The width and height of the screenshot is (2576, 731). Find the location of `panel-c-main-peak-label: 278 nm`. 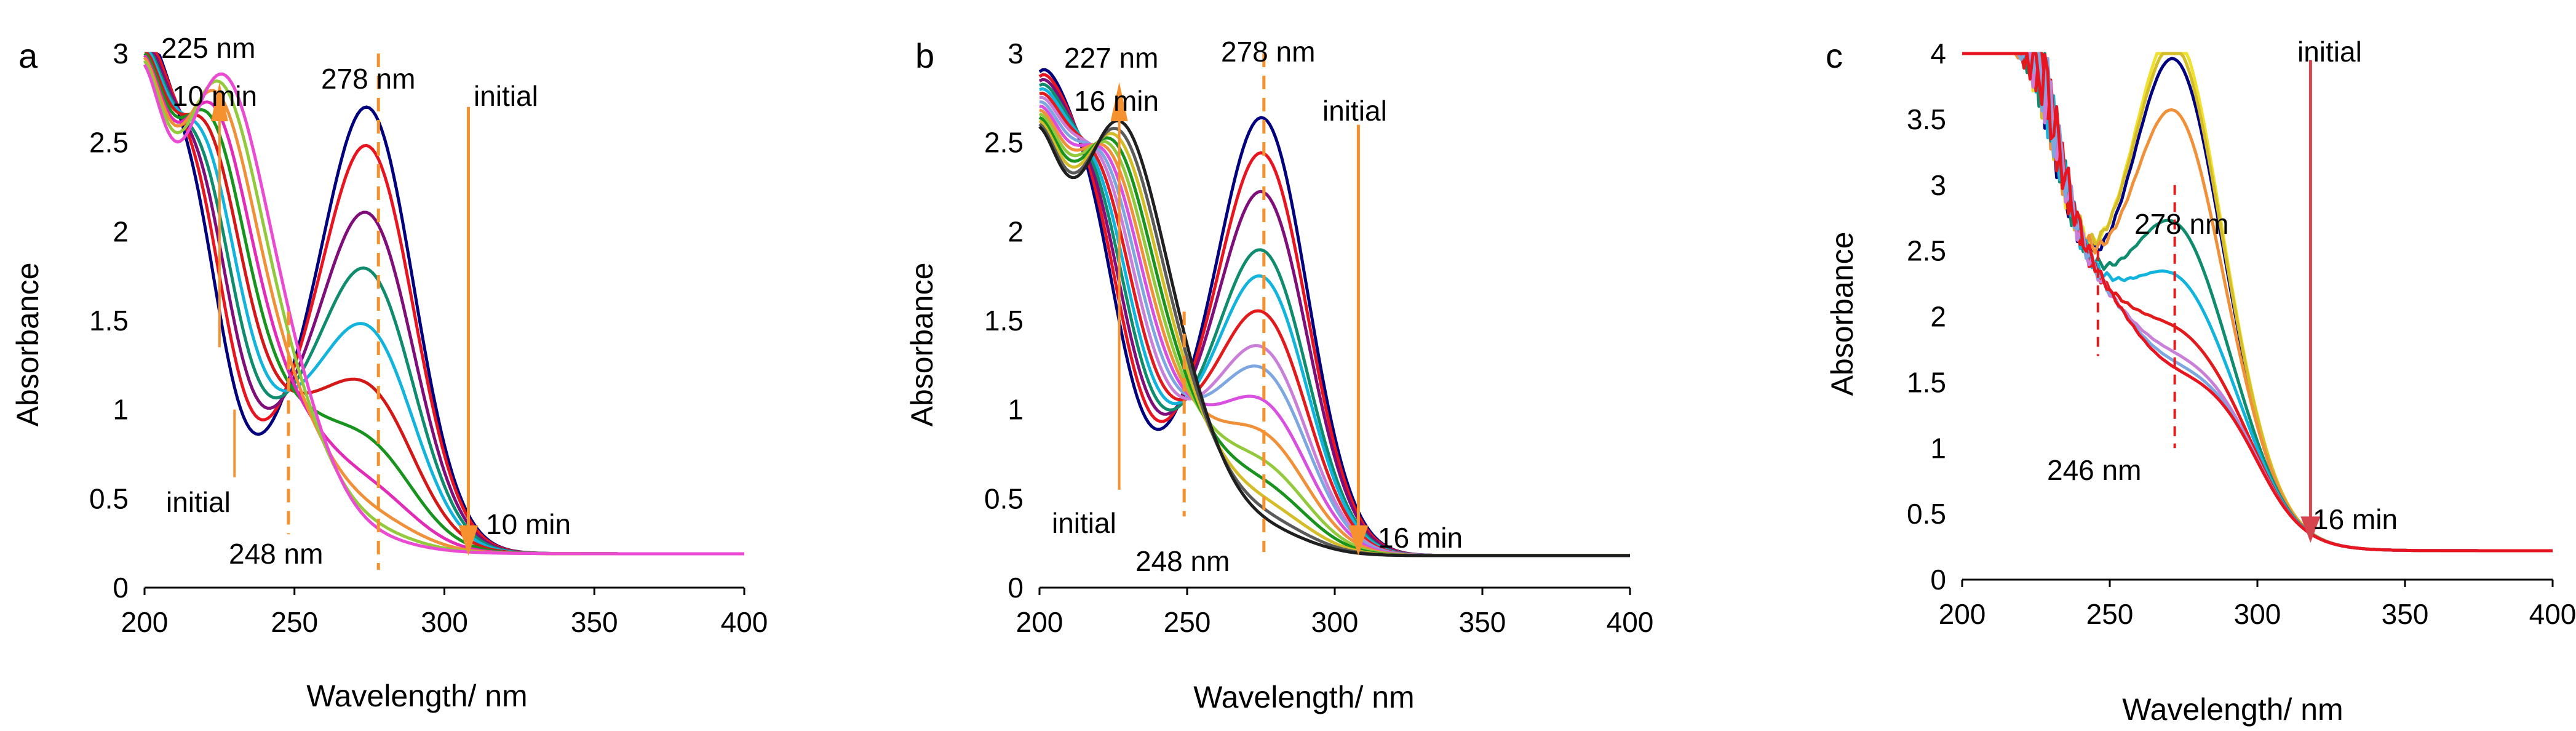

panel-c-main-peak-label: 278 nm is located at coordinates (2181, 224).